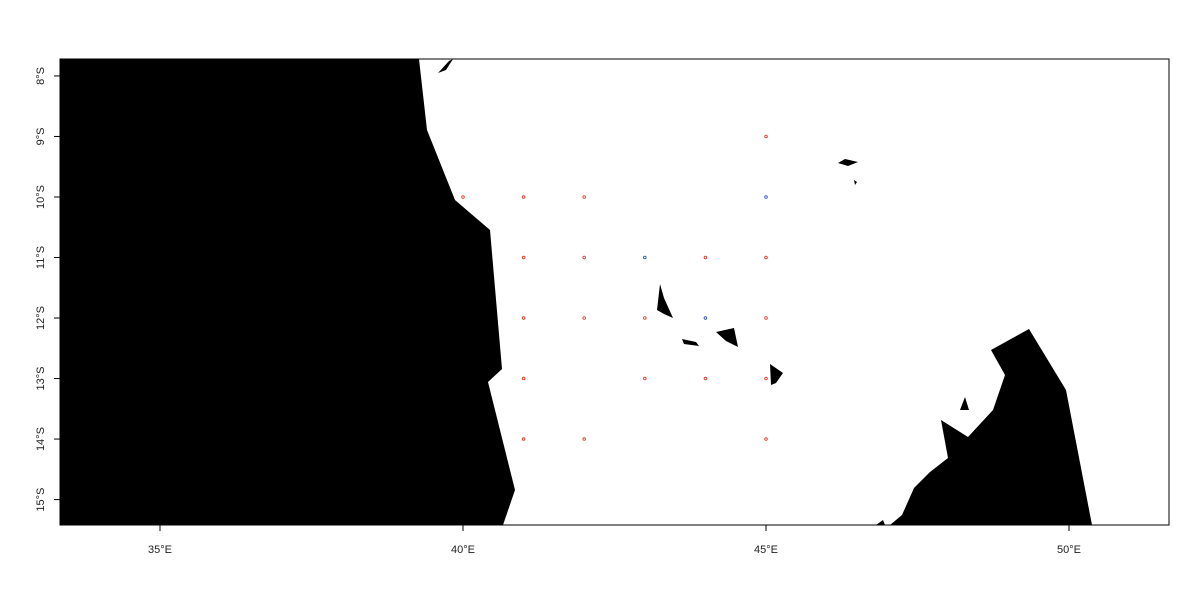 The height and width of the screenshot is (600, 1200). Describe the element at coordinates (41, 257) in the screenshot. I see `y-tick-label: 11°S` at that location.